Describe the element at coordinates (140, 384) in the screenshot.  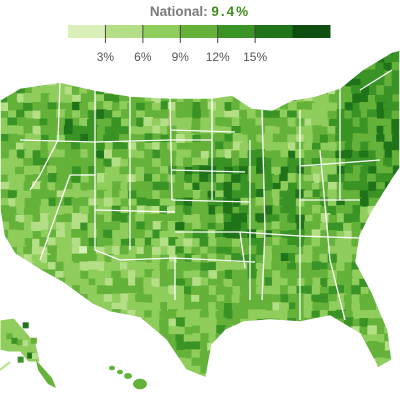
I see `hawaii-island` at that location.